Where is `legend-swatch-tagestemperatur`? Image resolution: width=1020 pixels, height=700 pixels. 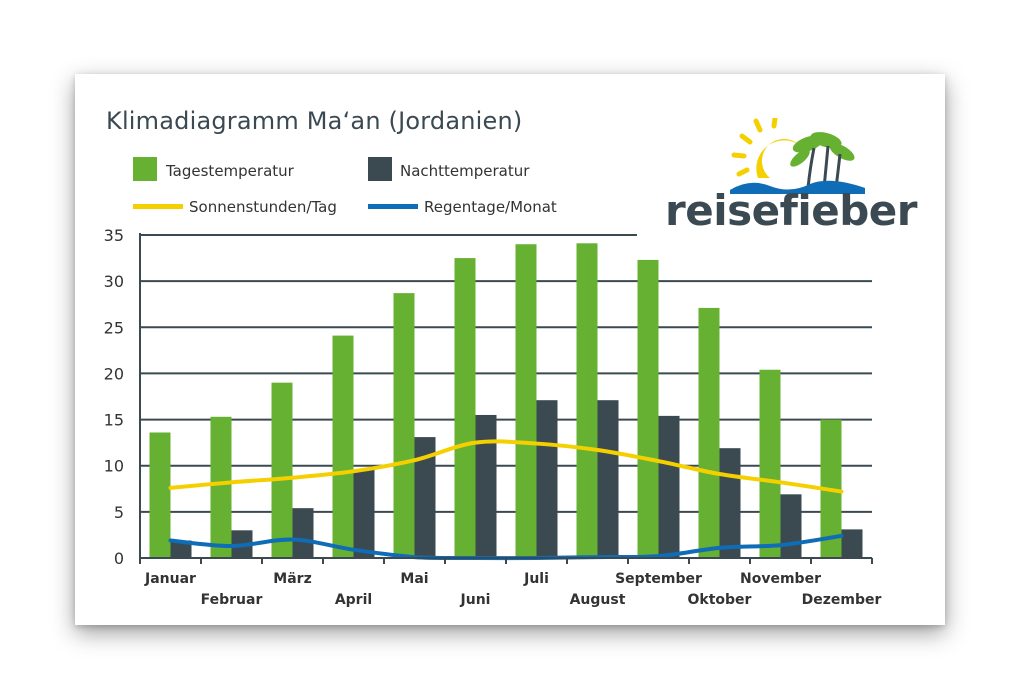 legend-swatch-tagestemperatur is located at coordinates (145, 169).